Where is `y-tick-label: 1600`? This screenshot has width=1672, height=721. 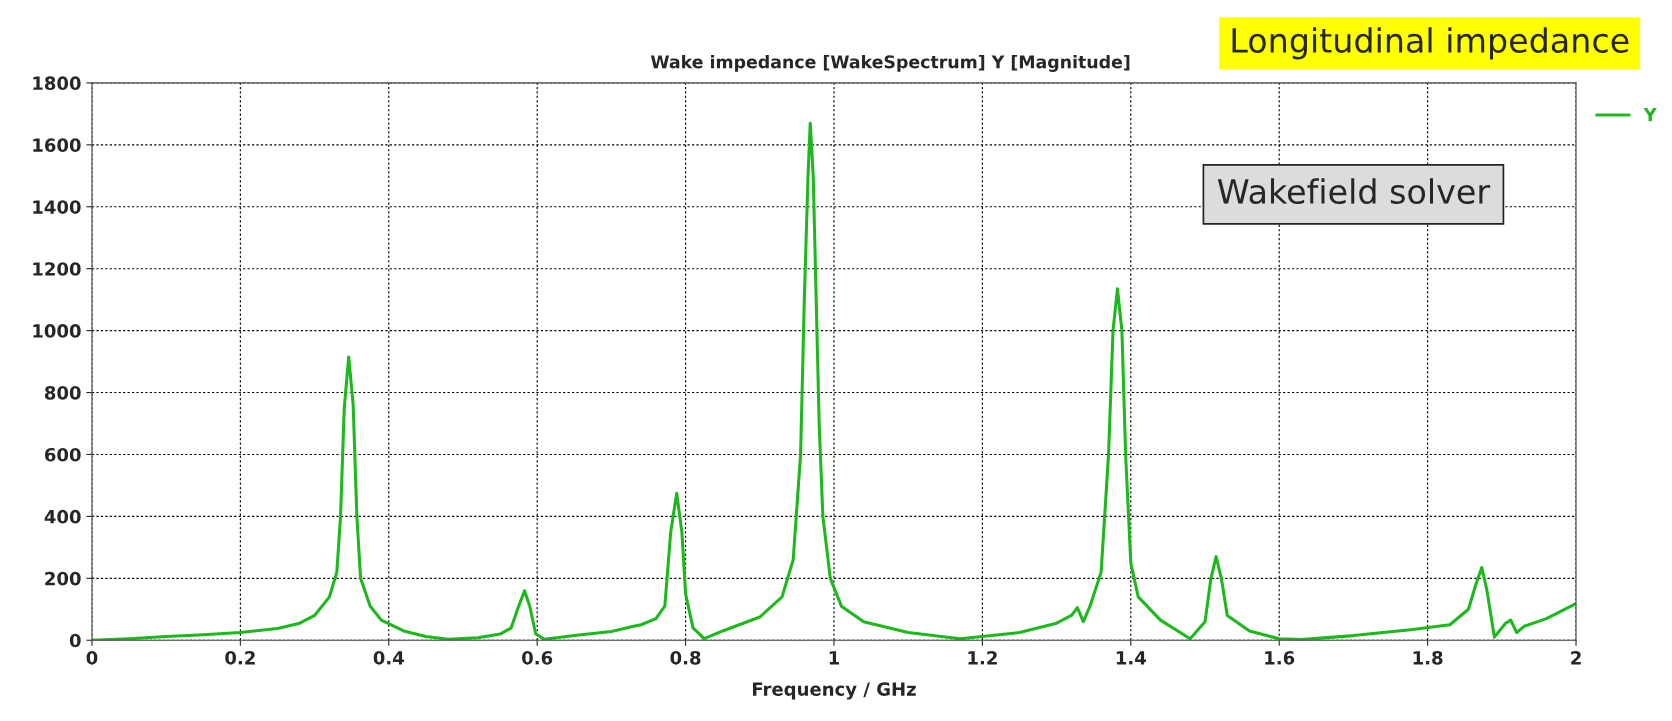
y-tick-label: 1600 is located at coordinates (57, 145).